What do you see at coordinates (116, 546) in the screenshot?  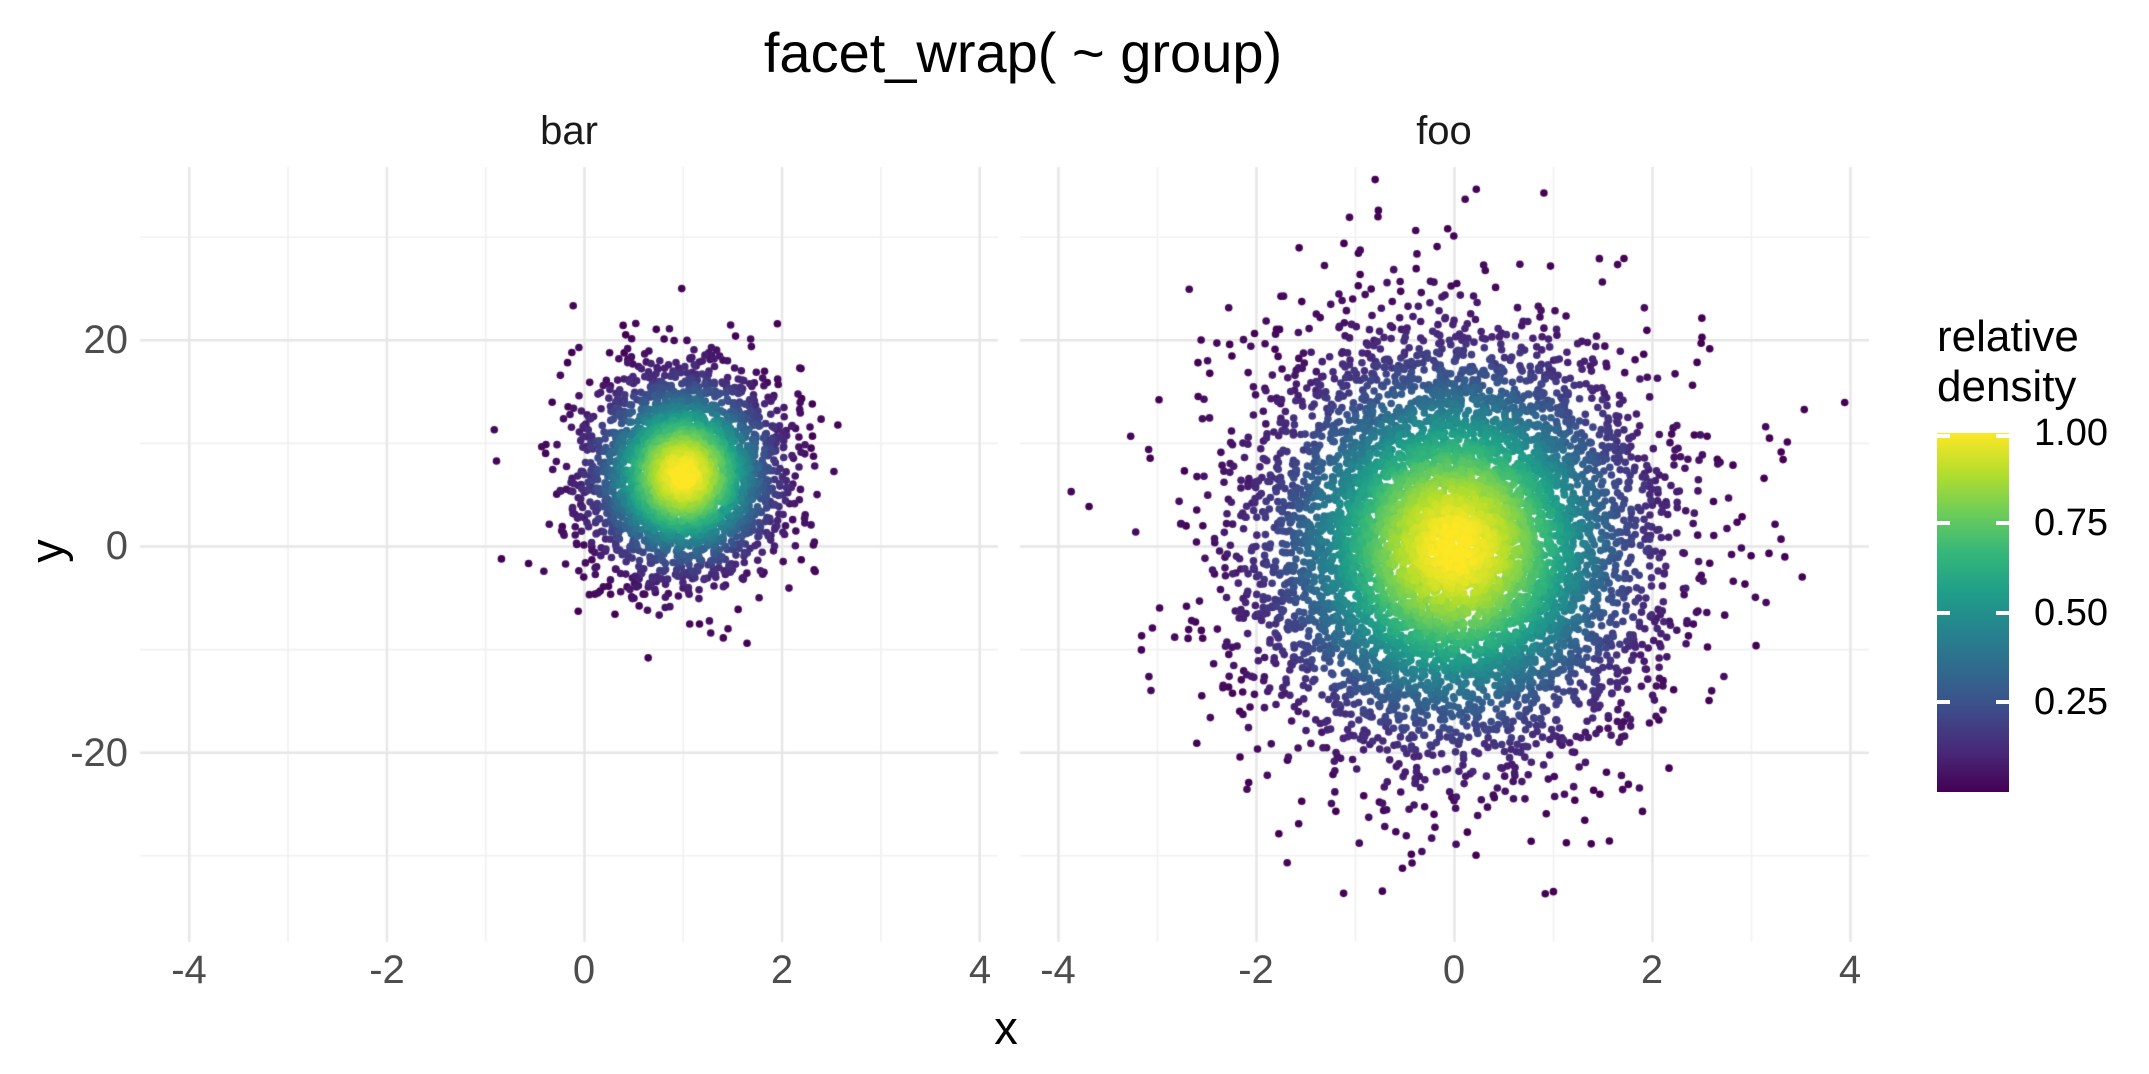 I see `y-tick-label: 0` at bounding box center [116, 546].